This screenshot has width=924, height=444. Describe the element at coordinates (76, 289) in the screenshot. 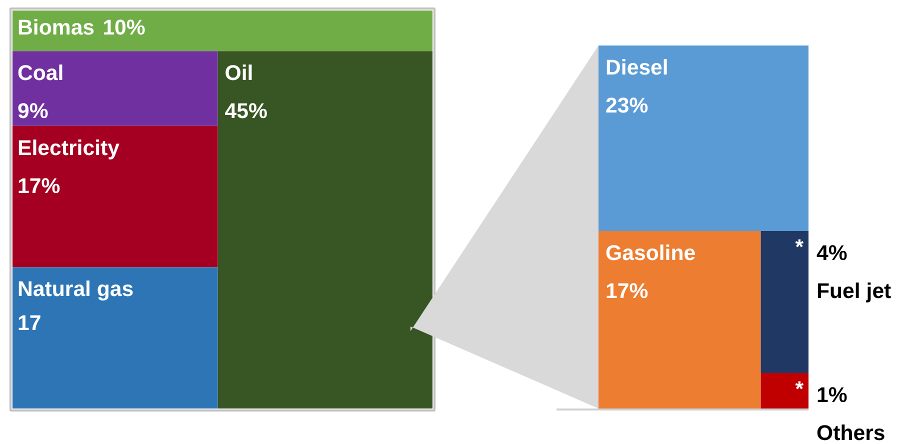

I see `category-label: Natural gas` at that location.